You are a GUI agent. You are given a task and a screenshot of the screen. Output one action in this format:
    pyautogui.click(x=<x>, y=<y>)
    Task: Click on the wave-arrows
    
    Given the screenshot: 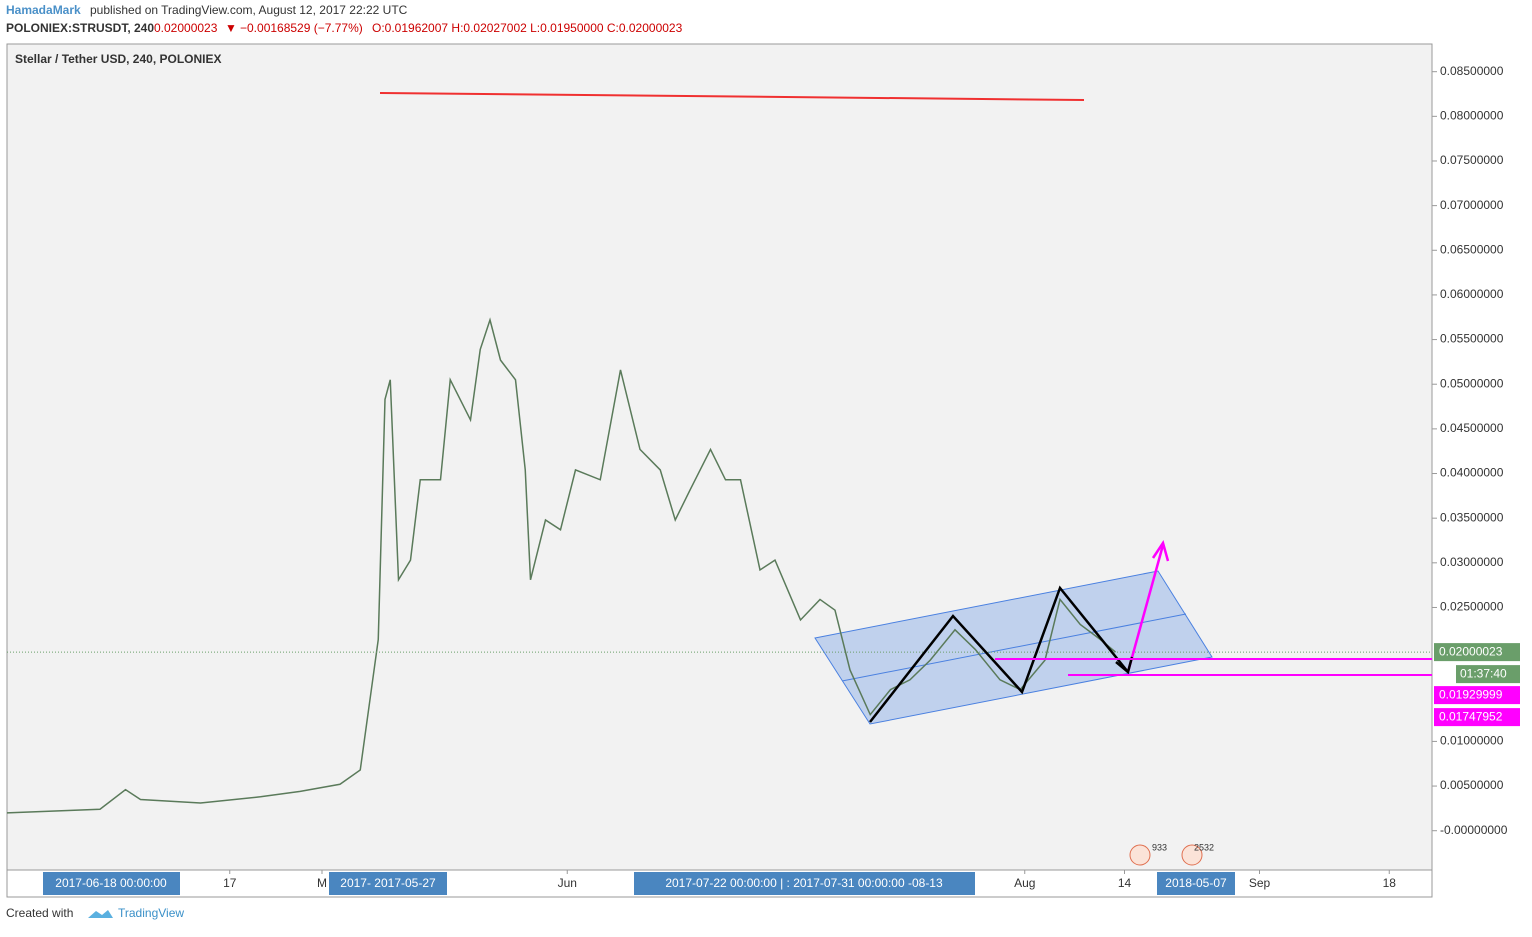 What is the action you would take?
    pyautogui.click(x=999, y=654)
    